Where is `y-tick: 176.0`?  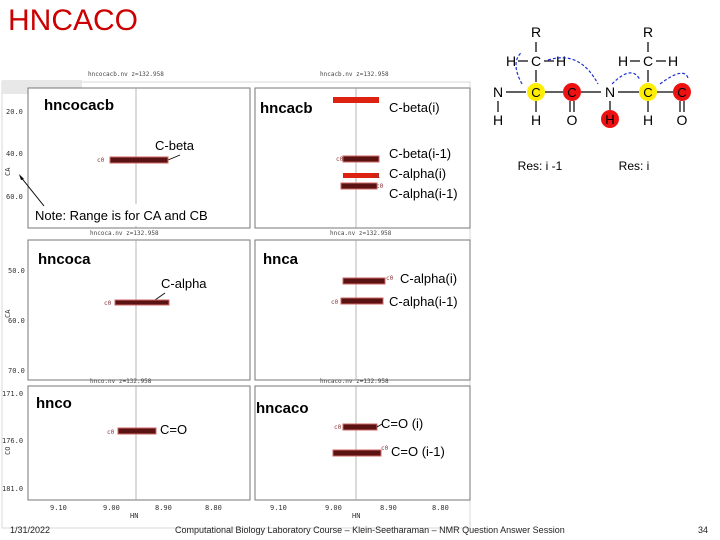
y-tick: 176.0 is located at coordinates (12, 441).